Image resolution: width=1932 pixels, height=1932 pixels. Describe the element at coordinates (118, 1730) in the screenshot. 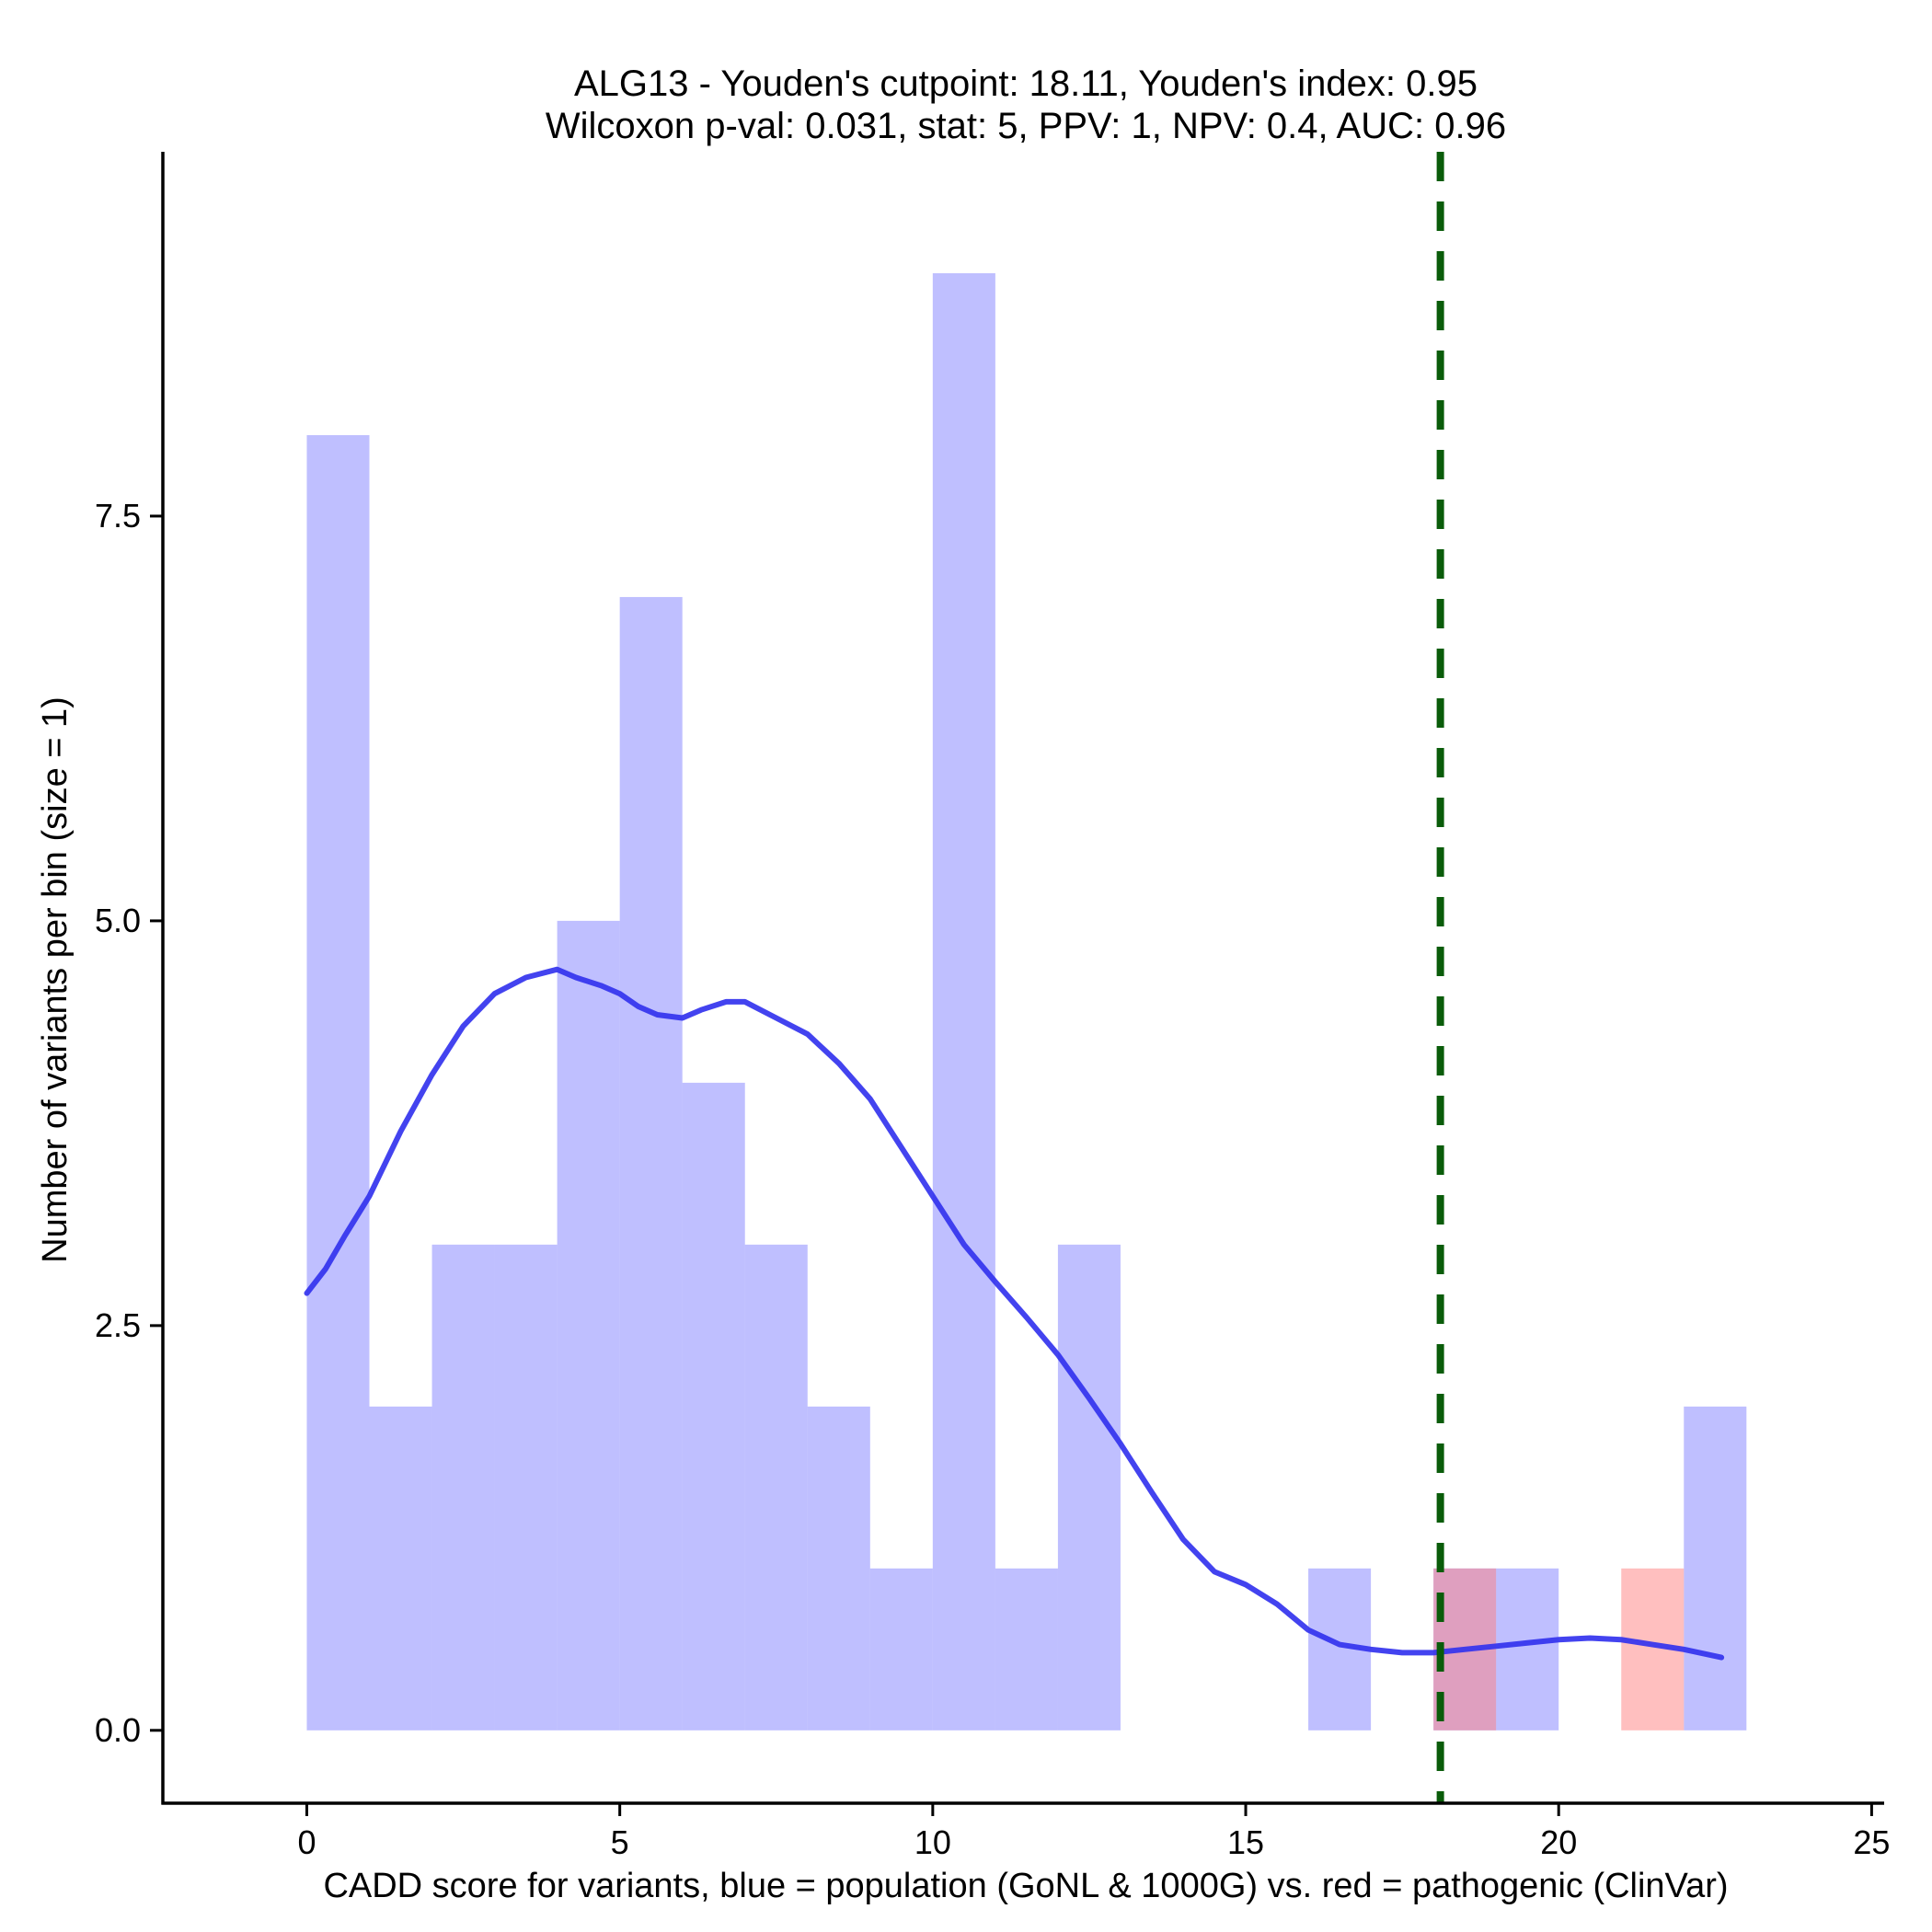

I see `y-tick-label-0.0: 0.0` at that location.